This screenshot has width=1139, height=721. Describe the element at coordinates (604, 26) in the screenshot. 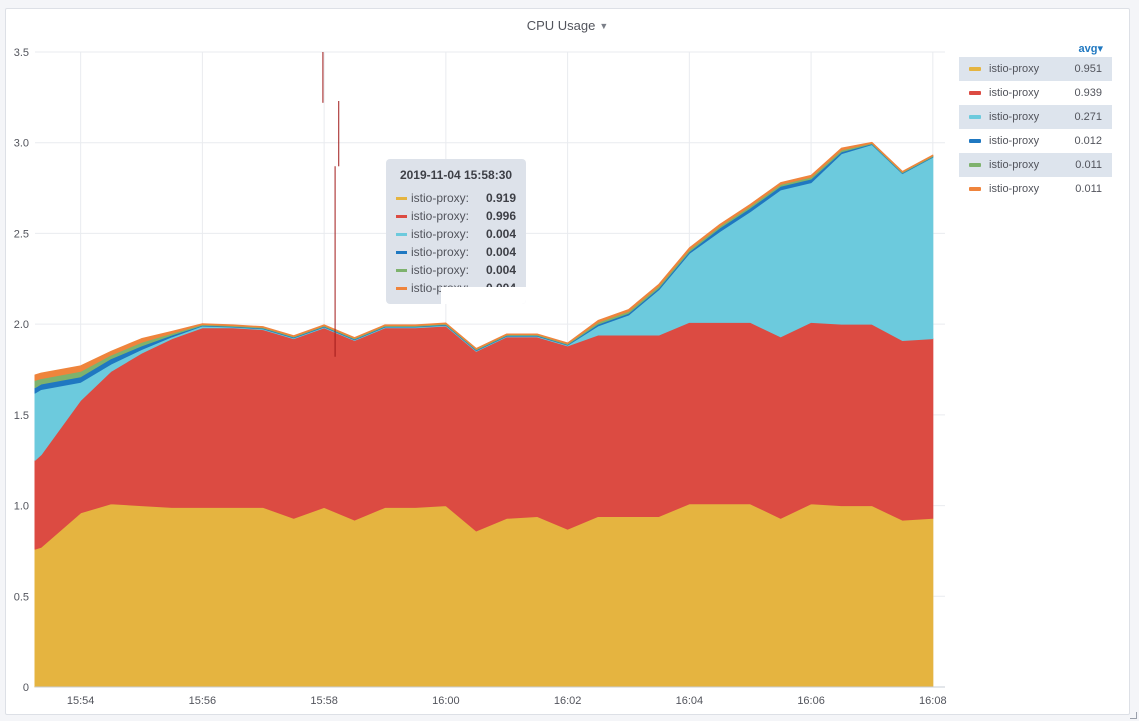

I see `chevron-down-icon: ▼` at that location.